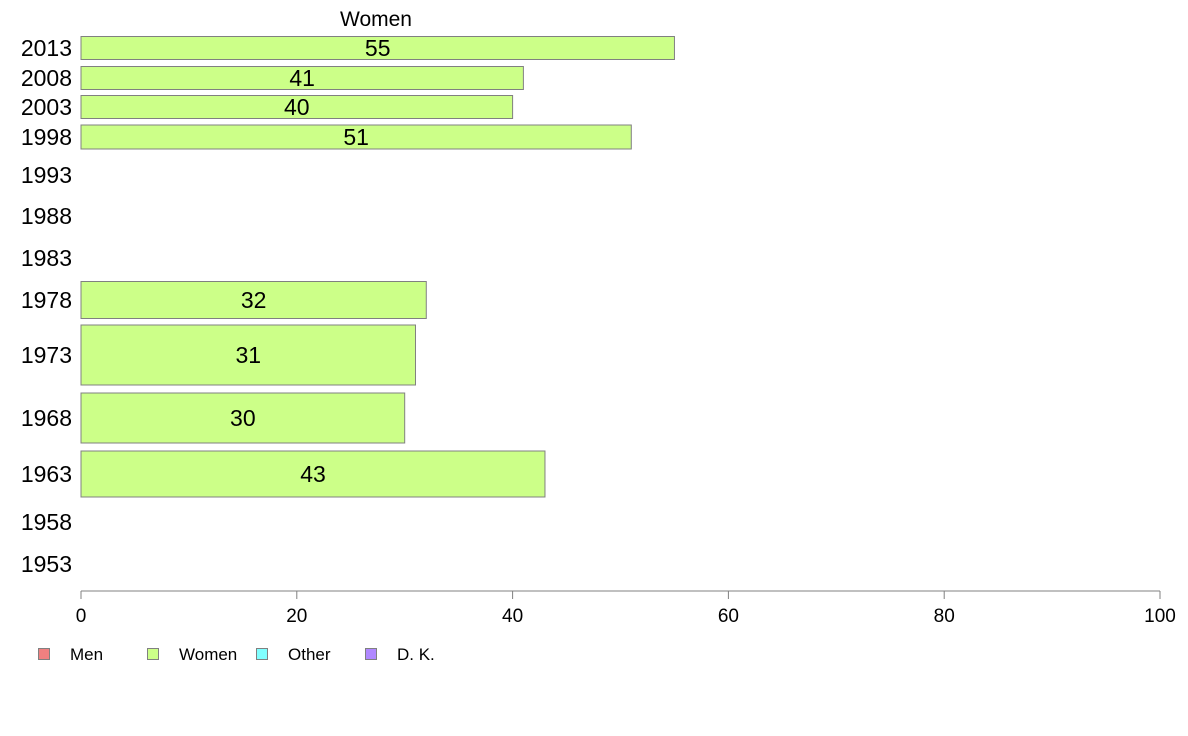 The image size is (1188, 736). I want to click on bar-value-labels: 55 41 40 51 32 31 30 43, so click(310, 261).